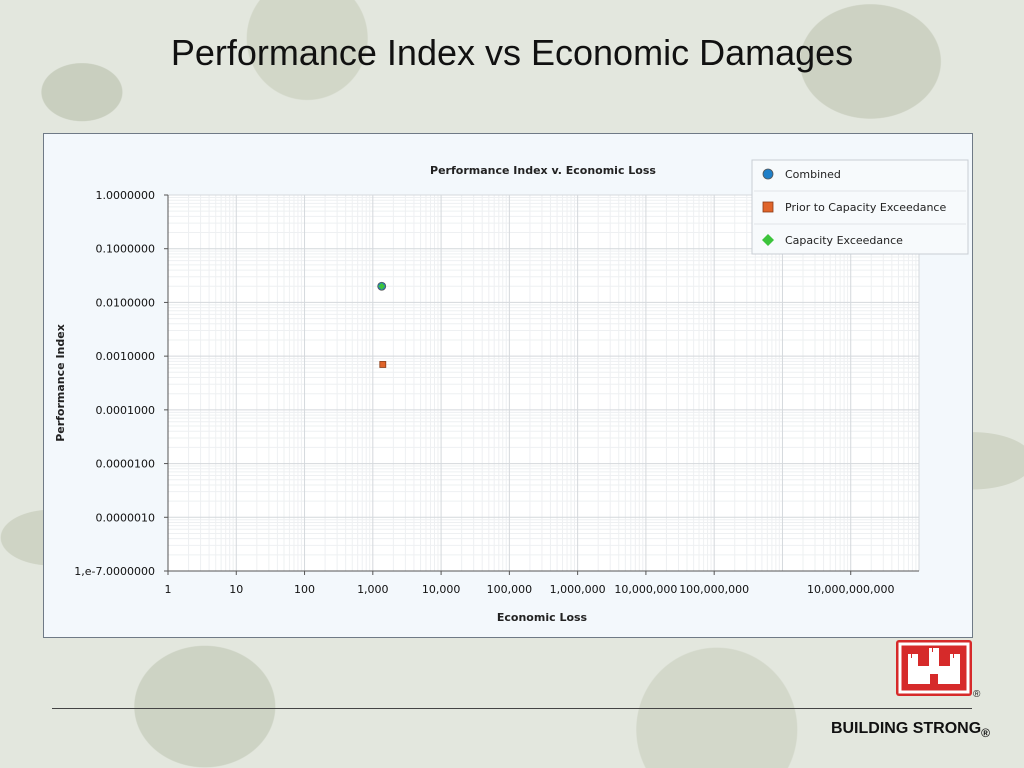 The width and height of the screenshot is (1024, 768). Describe the element at coordinates (114, 571) in the screenshot. I see `y-tick-label: 1,e-7.0000000` at that location.